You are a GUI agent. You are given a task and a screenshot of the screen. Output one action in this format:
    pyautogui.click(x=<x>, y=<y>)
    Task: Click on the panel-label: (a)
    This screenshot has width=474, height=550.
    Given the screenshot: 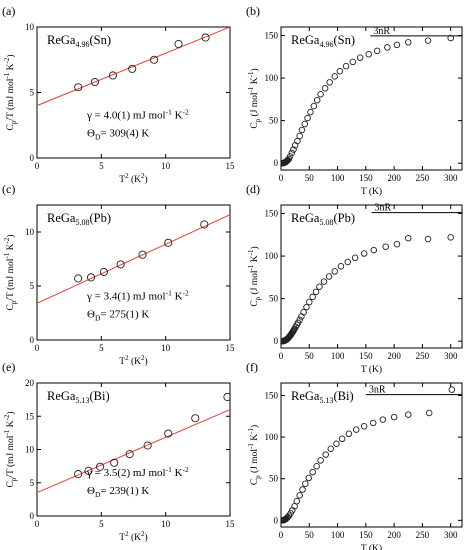 What is the action you would take?
    pyautogui.click(x=8, y=11)
    